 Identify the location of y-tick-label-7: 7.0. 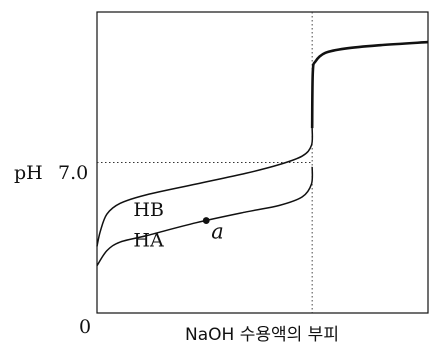
(73, 173).